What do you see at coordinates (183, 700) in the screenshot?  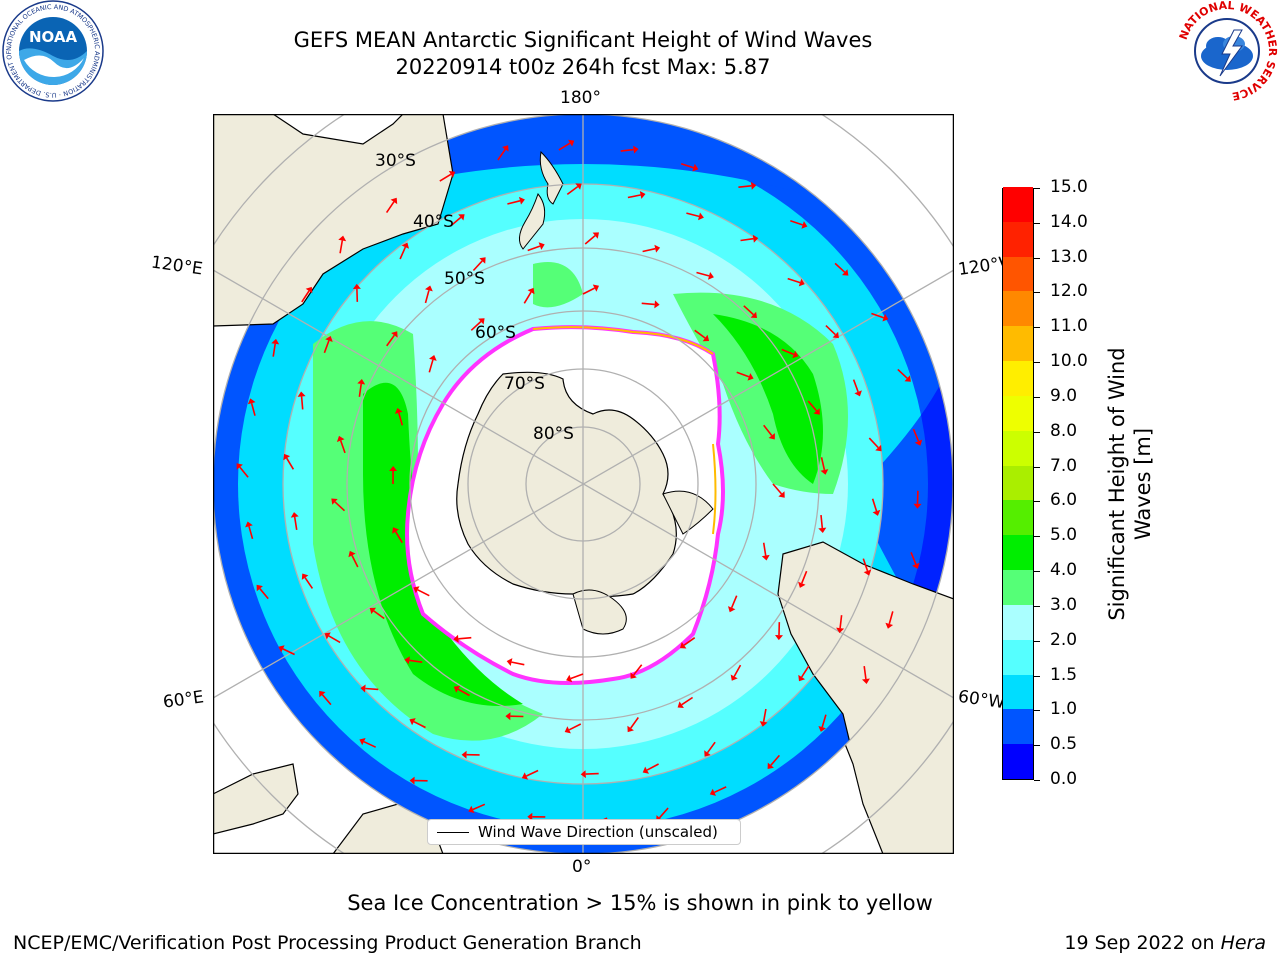 I see `lon-label-60e: 60°E` at bounding box center [183, 700].